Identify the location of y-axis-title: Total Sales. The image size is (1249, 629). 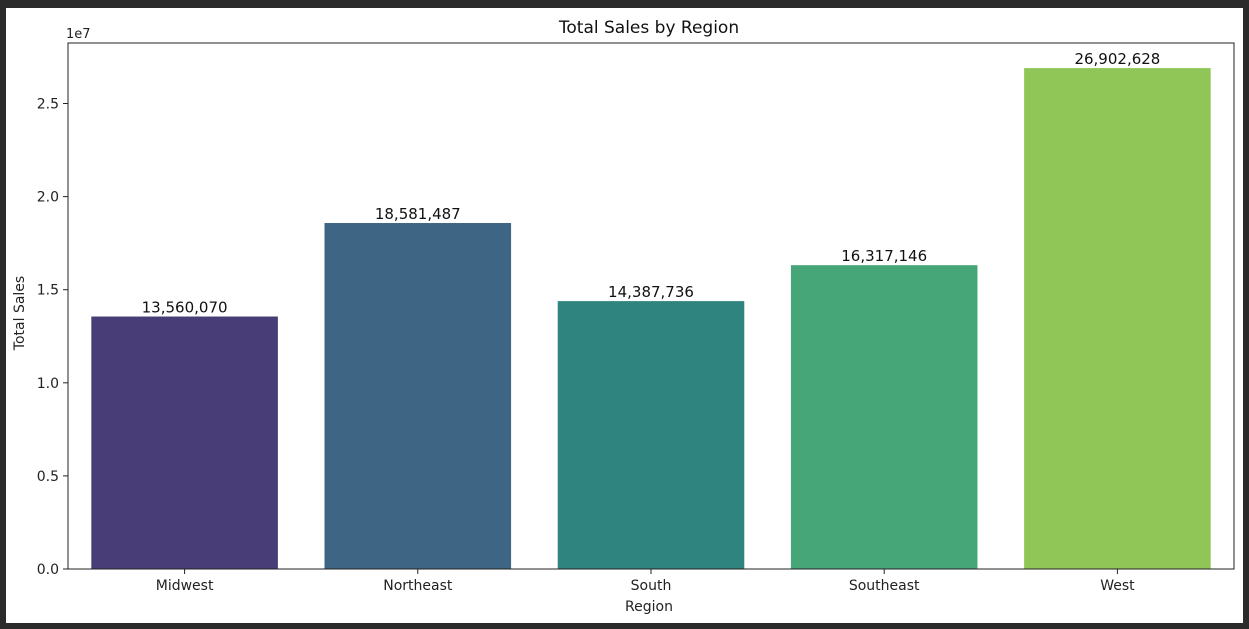
(20, 313).